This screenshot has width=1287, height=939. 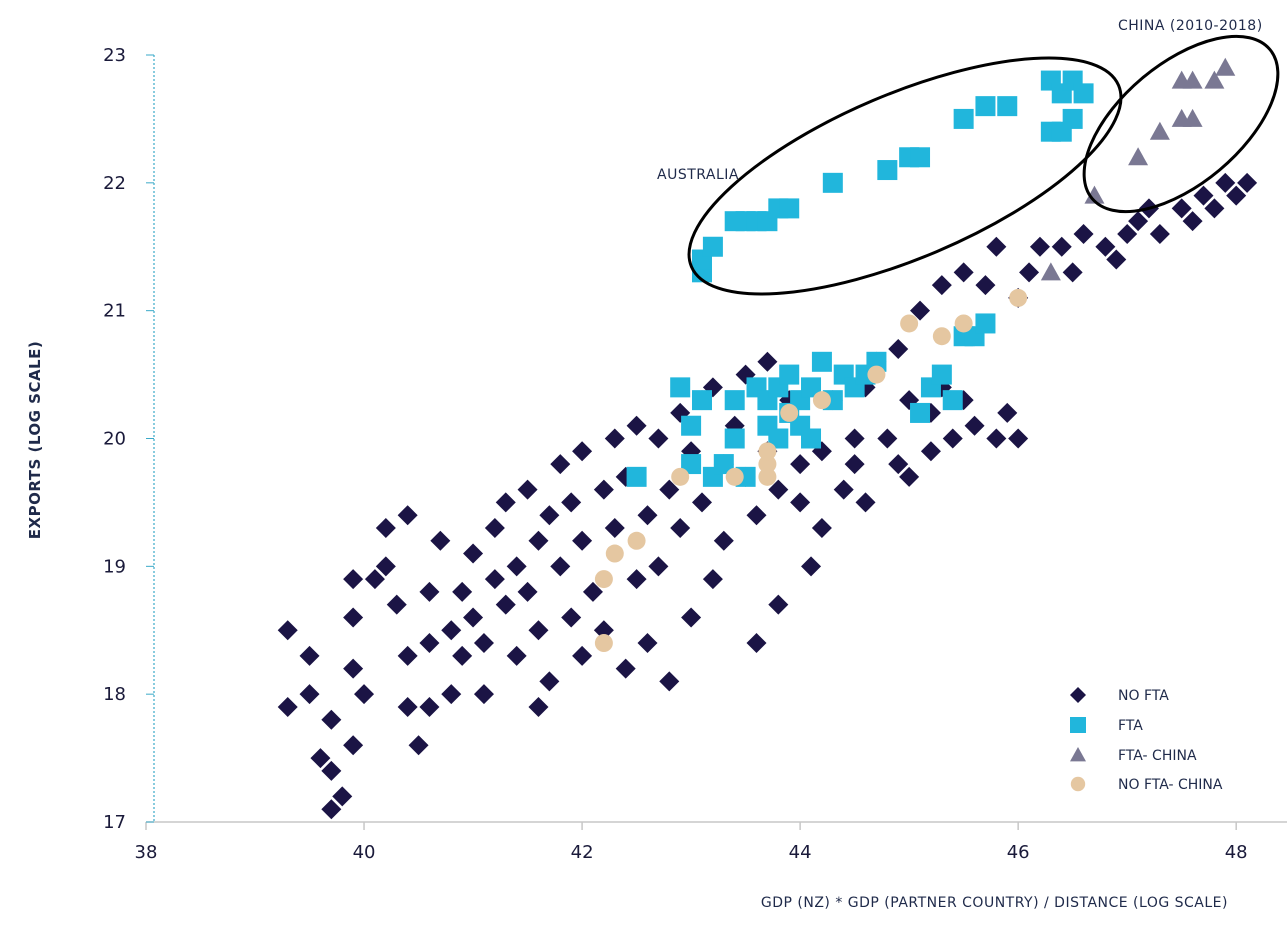 I want to click on legend-marker-no-fta, so click(x=1078, y=695).